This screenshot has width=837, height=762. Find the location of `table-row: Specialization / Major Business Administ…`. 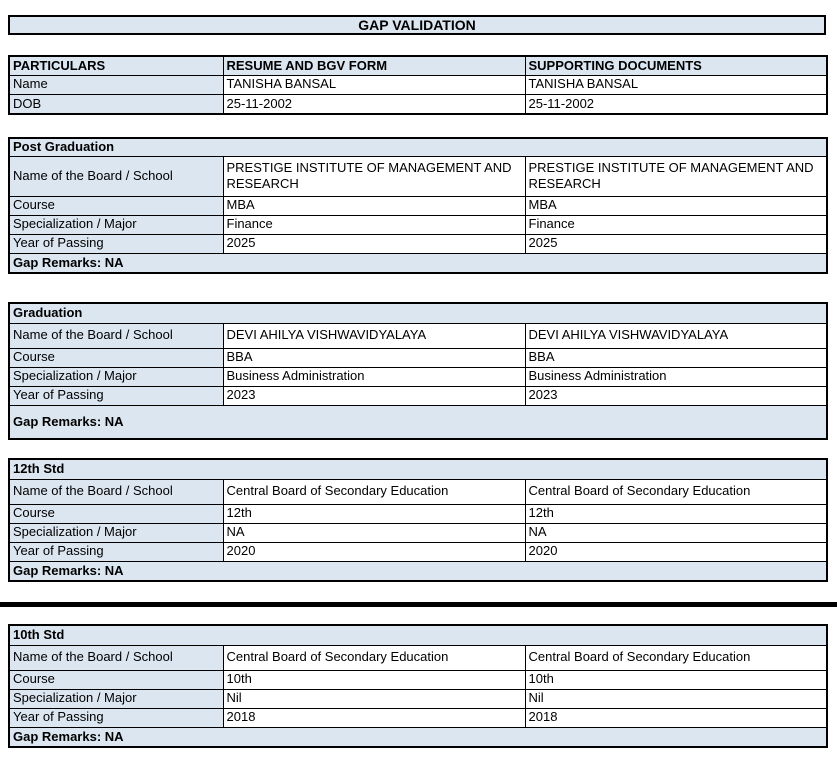

table-row: Specialization / Major Business Administ… is located at coordinates (418, 376).